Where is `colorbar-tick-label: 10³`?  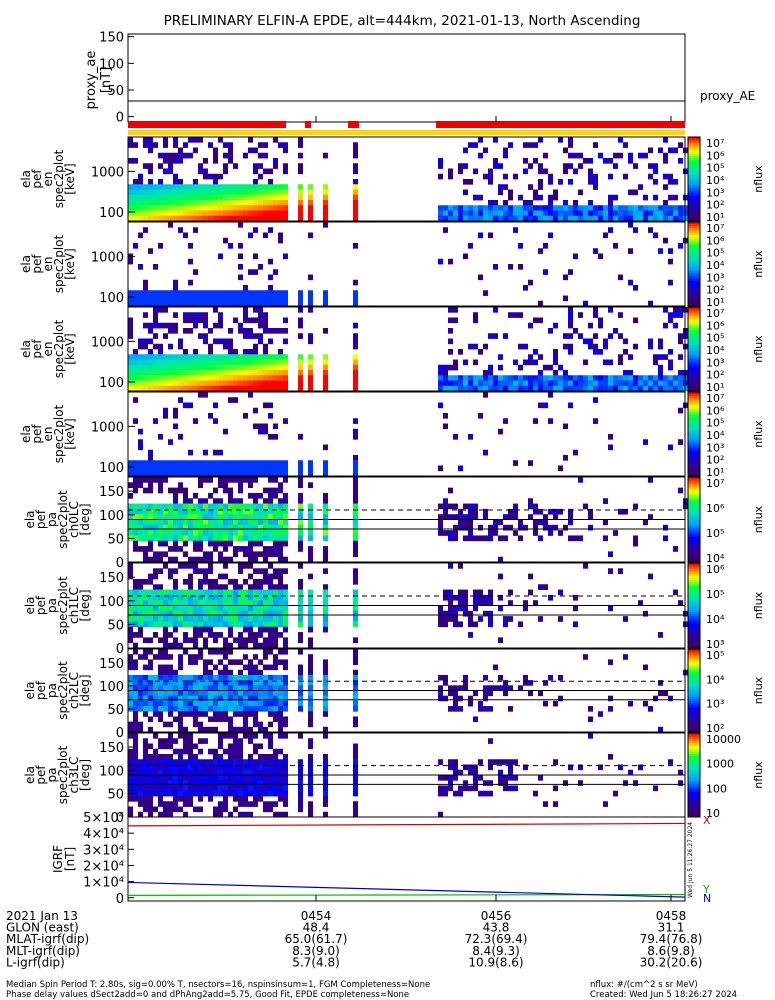 colorbar-tick-label: 10³ is located at coordinates (715, 447).